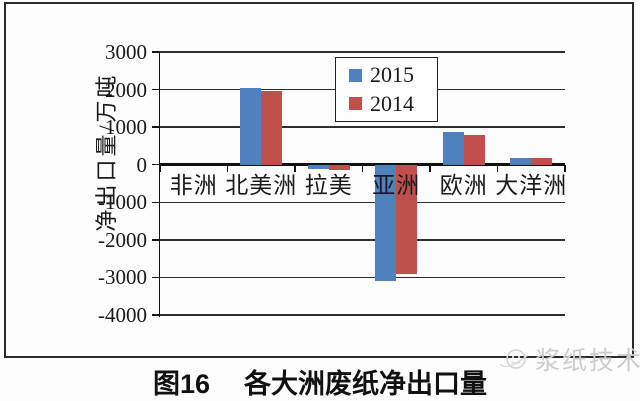 The image size is (640, 401). Describe the element at coordinates (159, 184) in the screenshot. I see `y-axis-line` at that location.